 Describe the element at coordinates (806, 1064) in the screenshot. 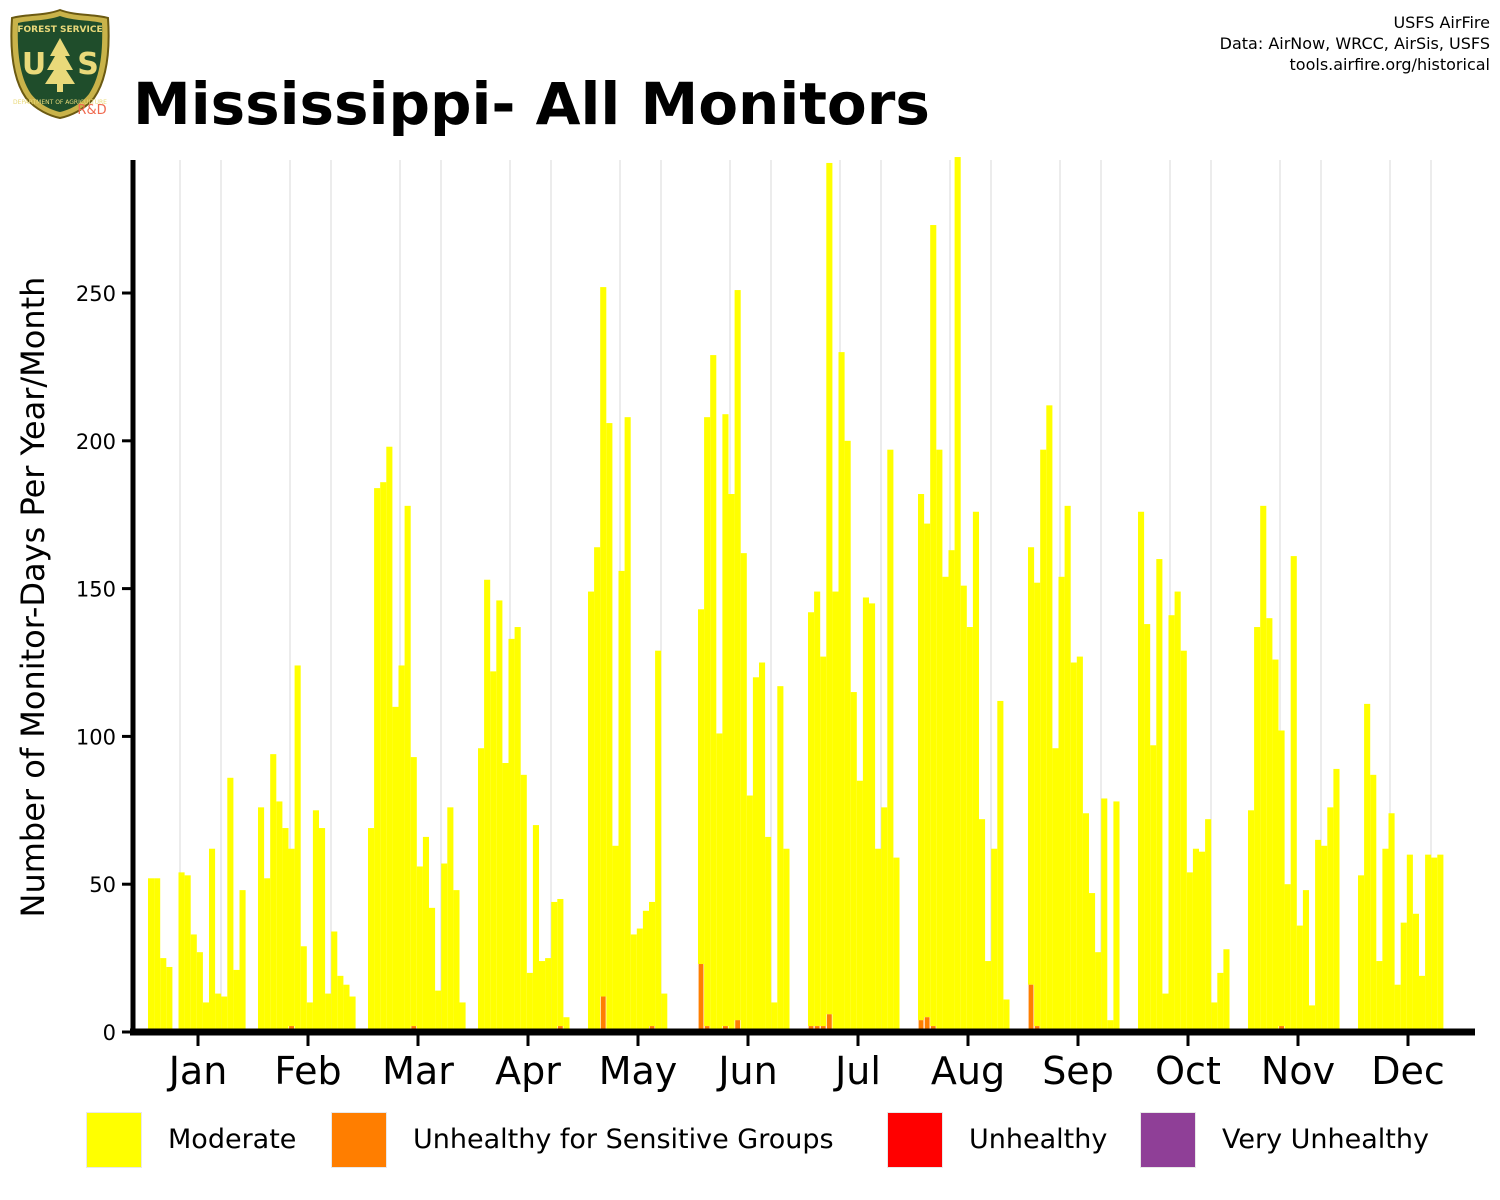

I see `x-axis-ticks: Jan Feb Mar Apr May Jun Jul Aug Sep Oct Nov Dec` at that location.